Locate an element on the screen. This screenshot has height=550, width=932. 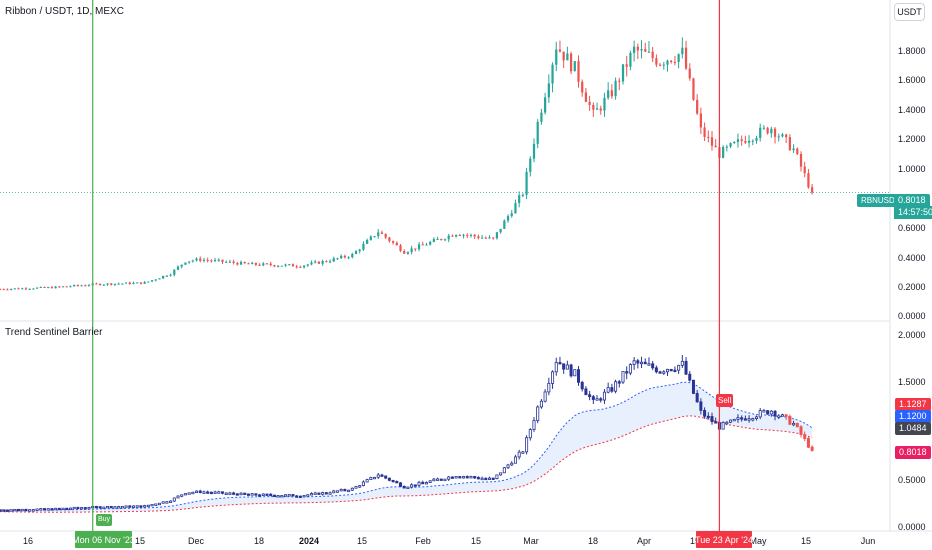
time-axis-label: 2024 is located at coordinates (309, 541).